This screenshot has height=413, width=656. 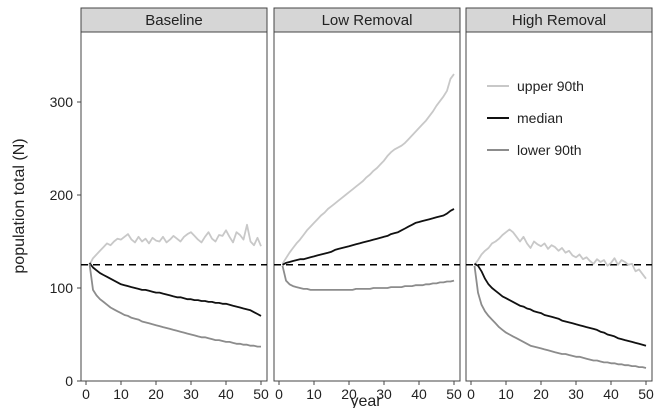 I want to click on panel-title-3: High Removal, so click(x=559, y=20).